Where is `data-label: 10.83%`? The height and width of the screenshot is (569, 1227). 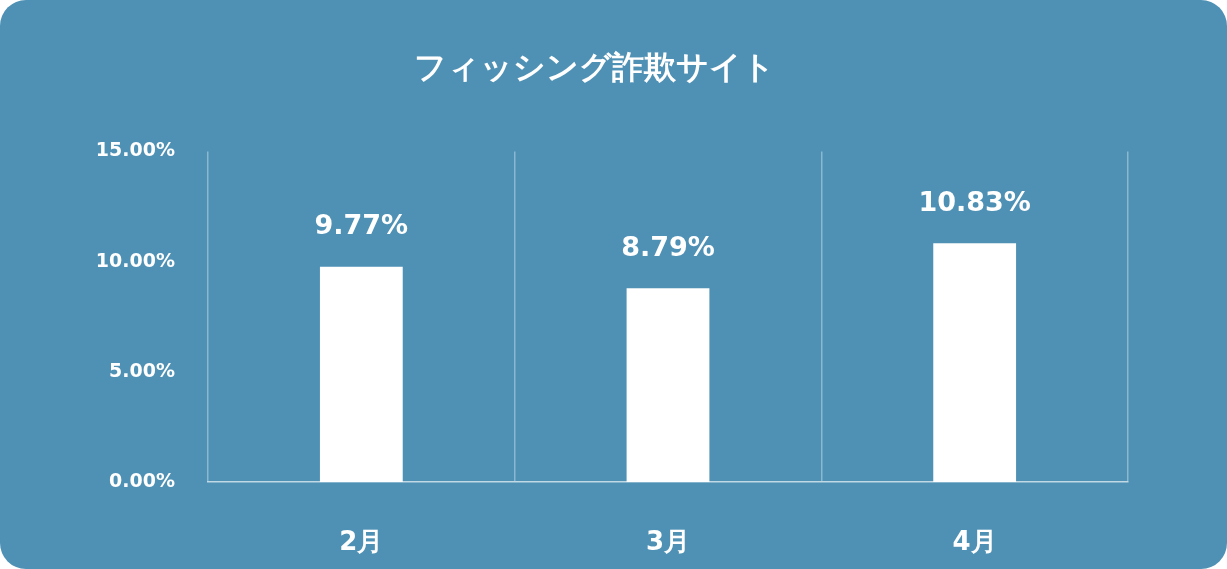 data-label: 10.83% is located at coordinates (974, 201).